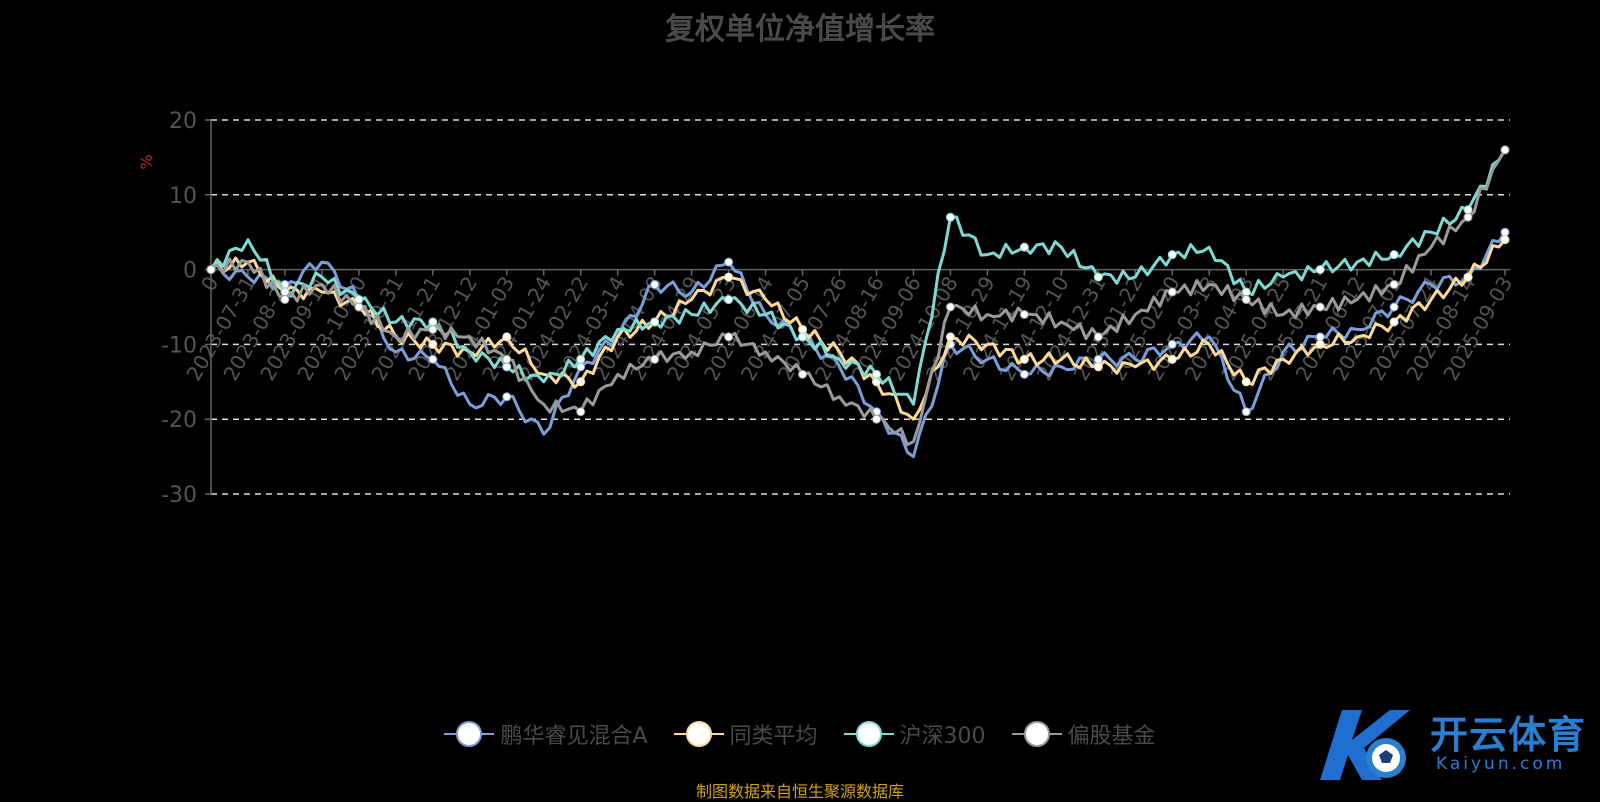 The height and width of the screenshot is (802, 1600). Describe the element at coordinates (190, 271) in the screenshot. I see `y-tick-label: 0` at that location.